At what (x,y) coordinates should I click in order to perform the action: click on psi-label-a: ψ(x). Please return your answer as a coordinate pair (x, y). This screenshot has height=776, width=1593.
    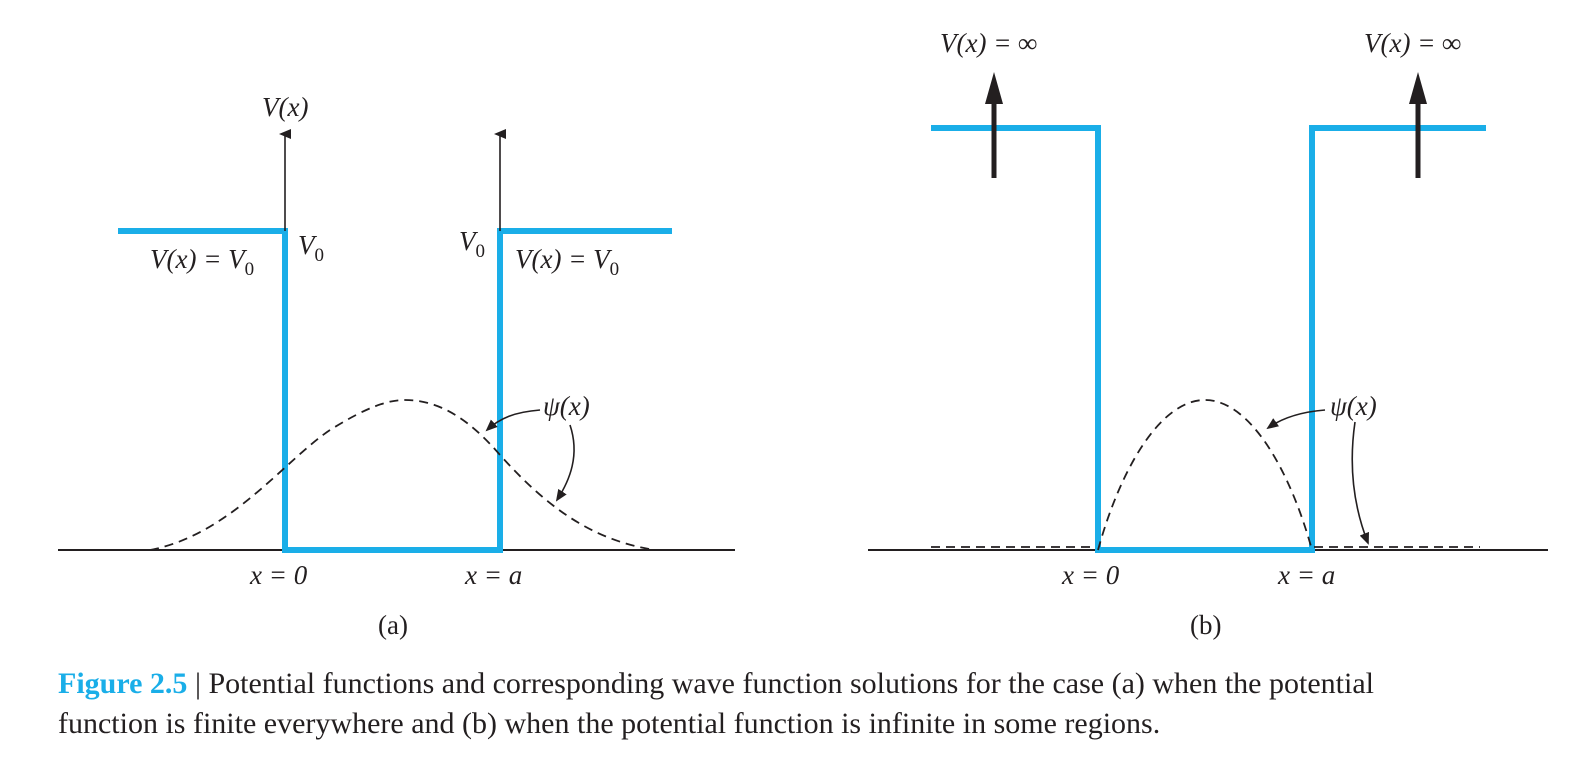
    Looking at the image, I should click on (566, 406).